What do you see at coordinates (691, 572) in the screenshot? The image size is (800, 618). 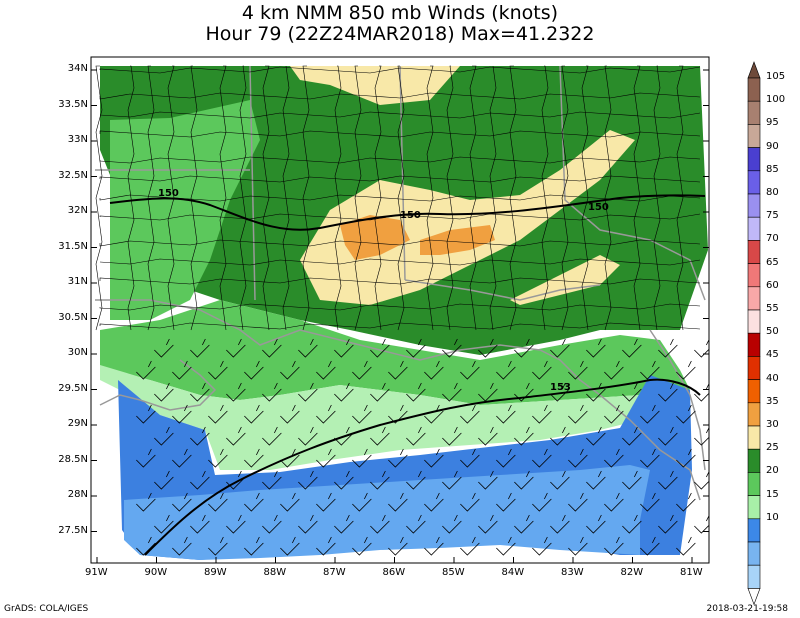 I see `lon-label: 81W` at bounding box center [691, 572].